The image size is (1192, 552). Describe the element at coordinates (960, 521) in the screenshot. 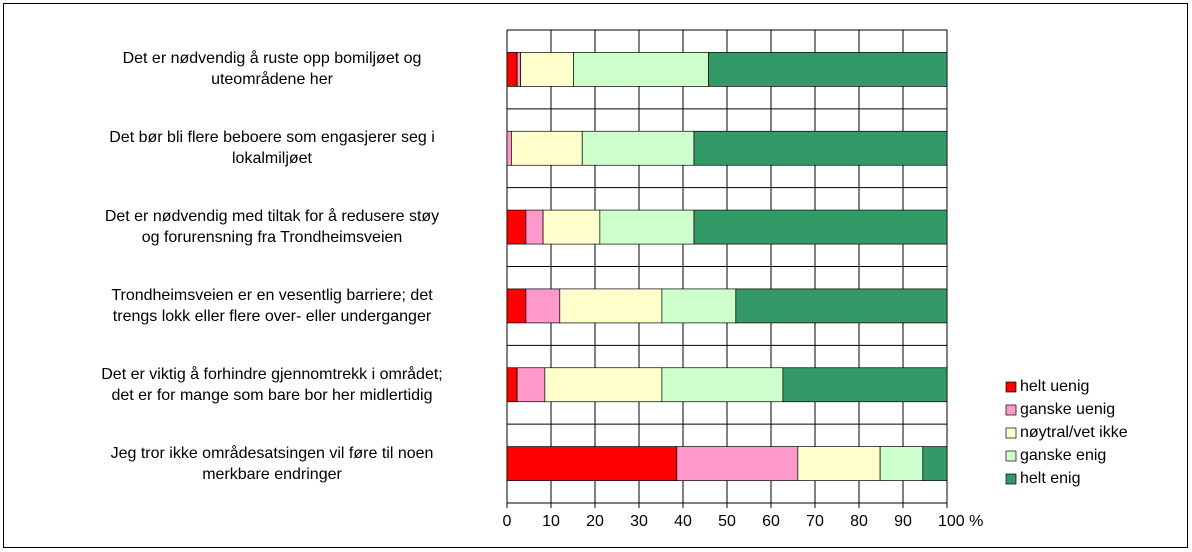

I see `x-tick-label: 100 %` at that location.